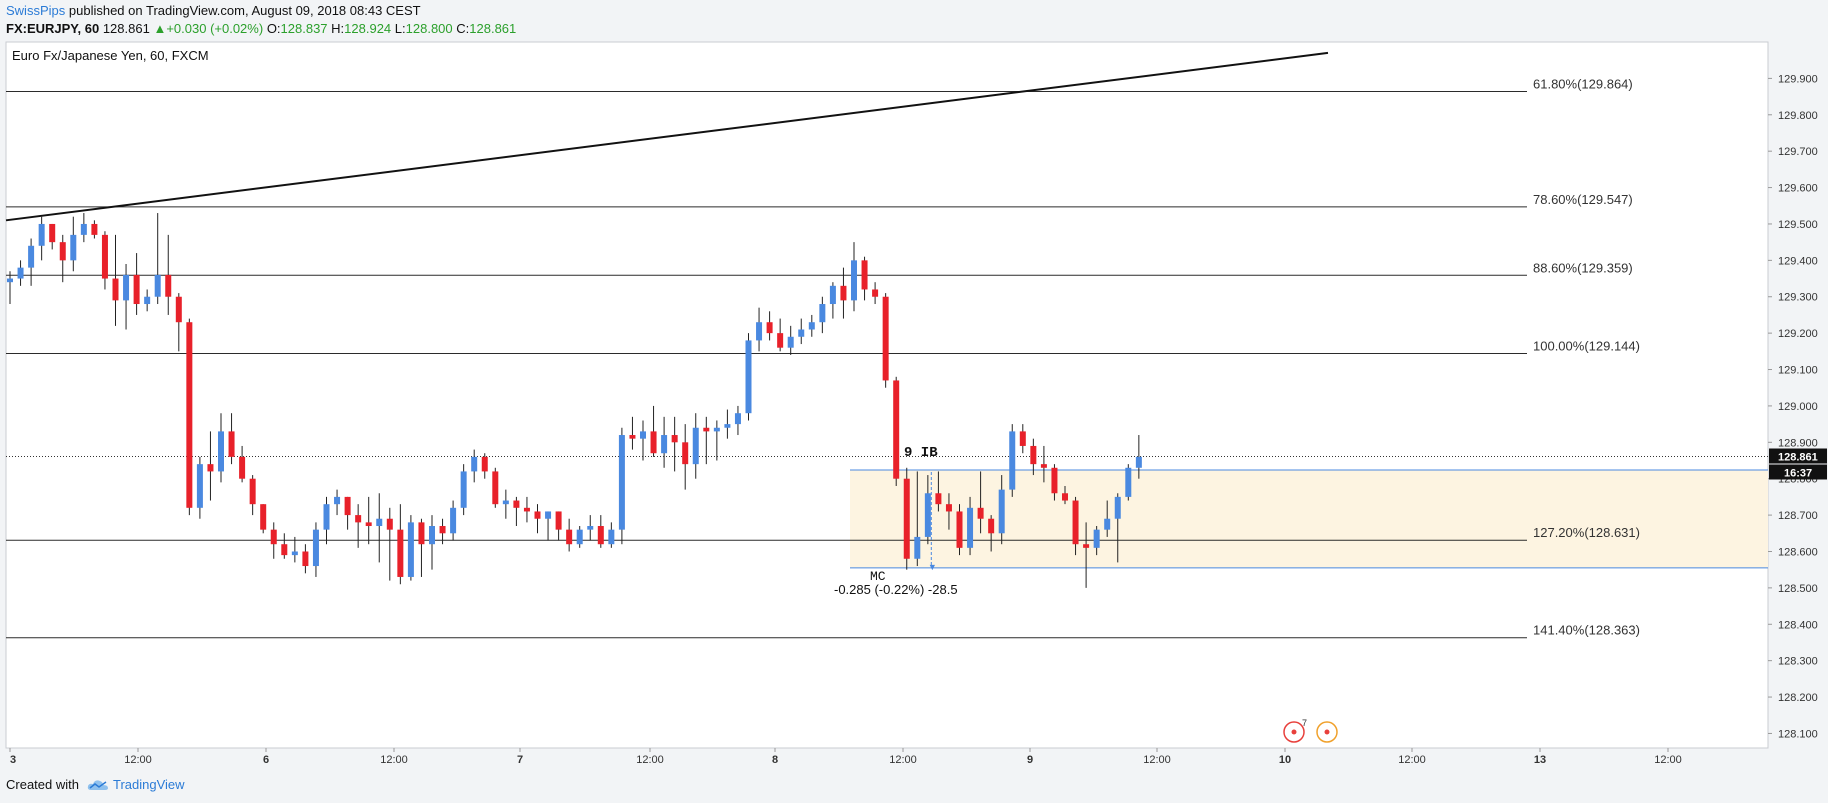 This screenshot has height=803, width=1828. Describe the element at coordinates (1583, 83) in the screenshot. I see `fib-level-label: 61.80%(129.864)` at that location.